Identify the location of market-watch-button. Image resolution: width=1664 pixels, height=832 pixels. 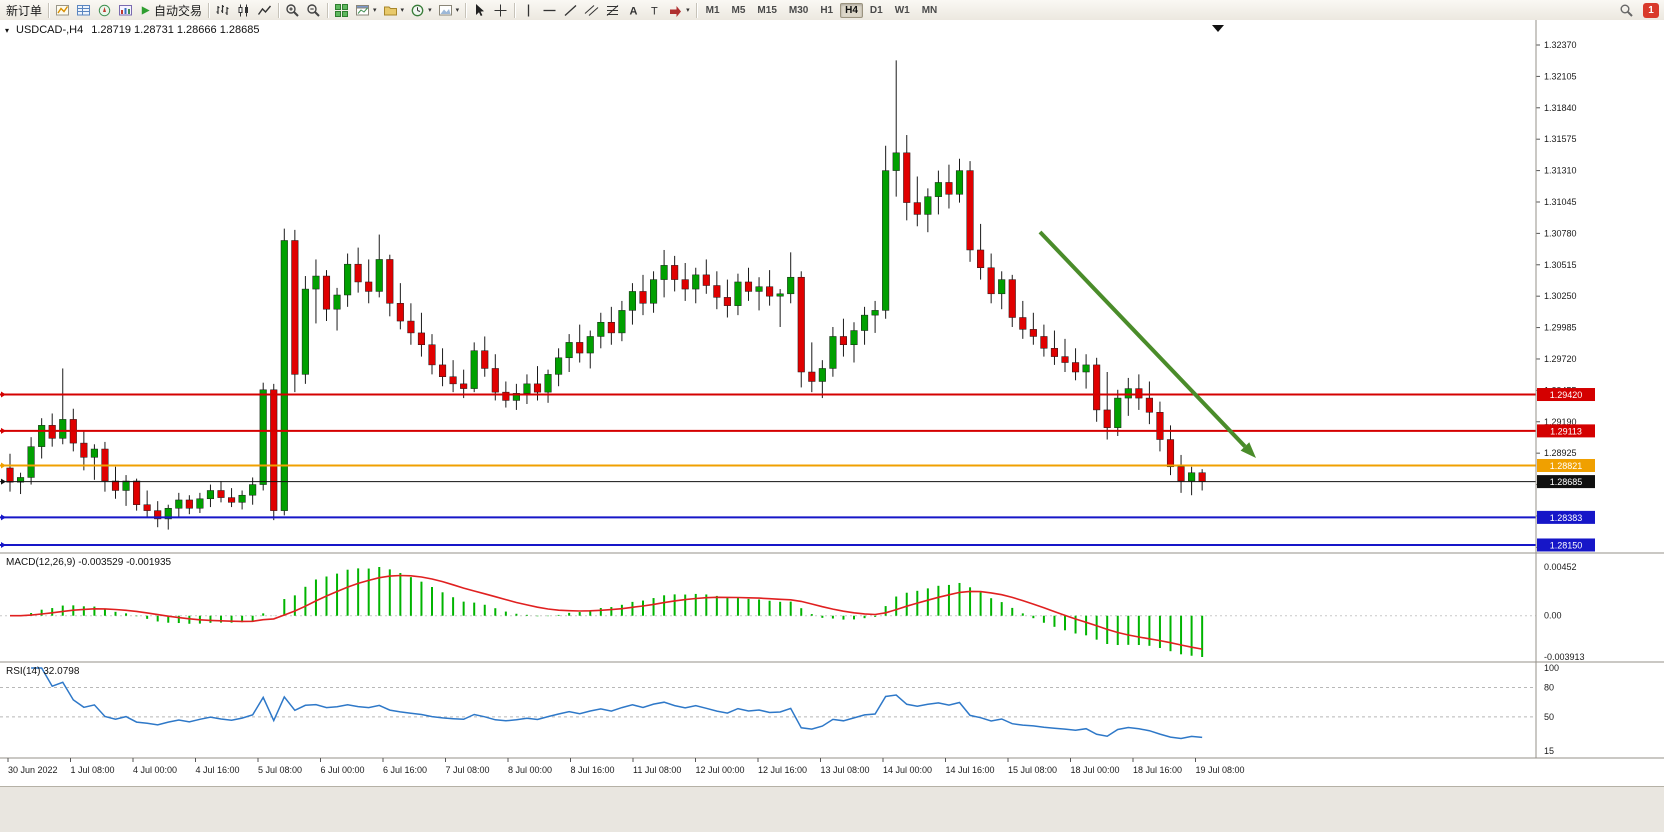
(83, 10).